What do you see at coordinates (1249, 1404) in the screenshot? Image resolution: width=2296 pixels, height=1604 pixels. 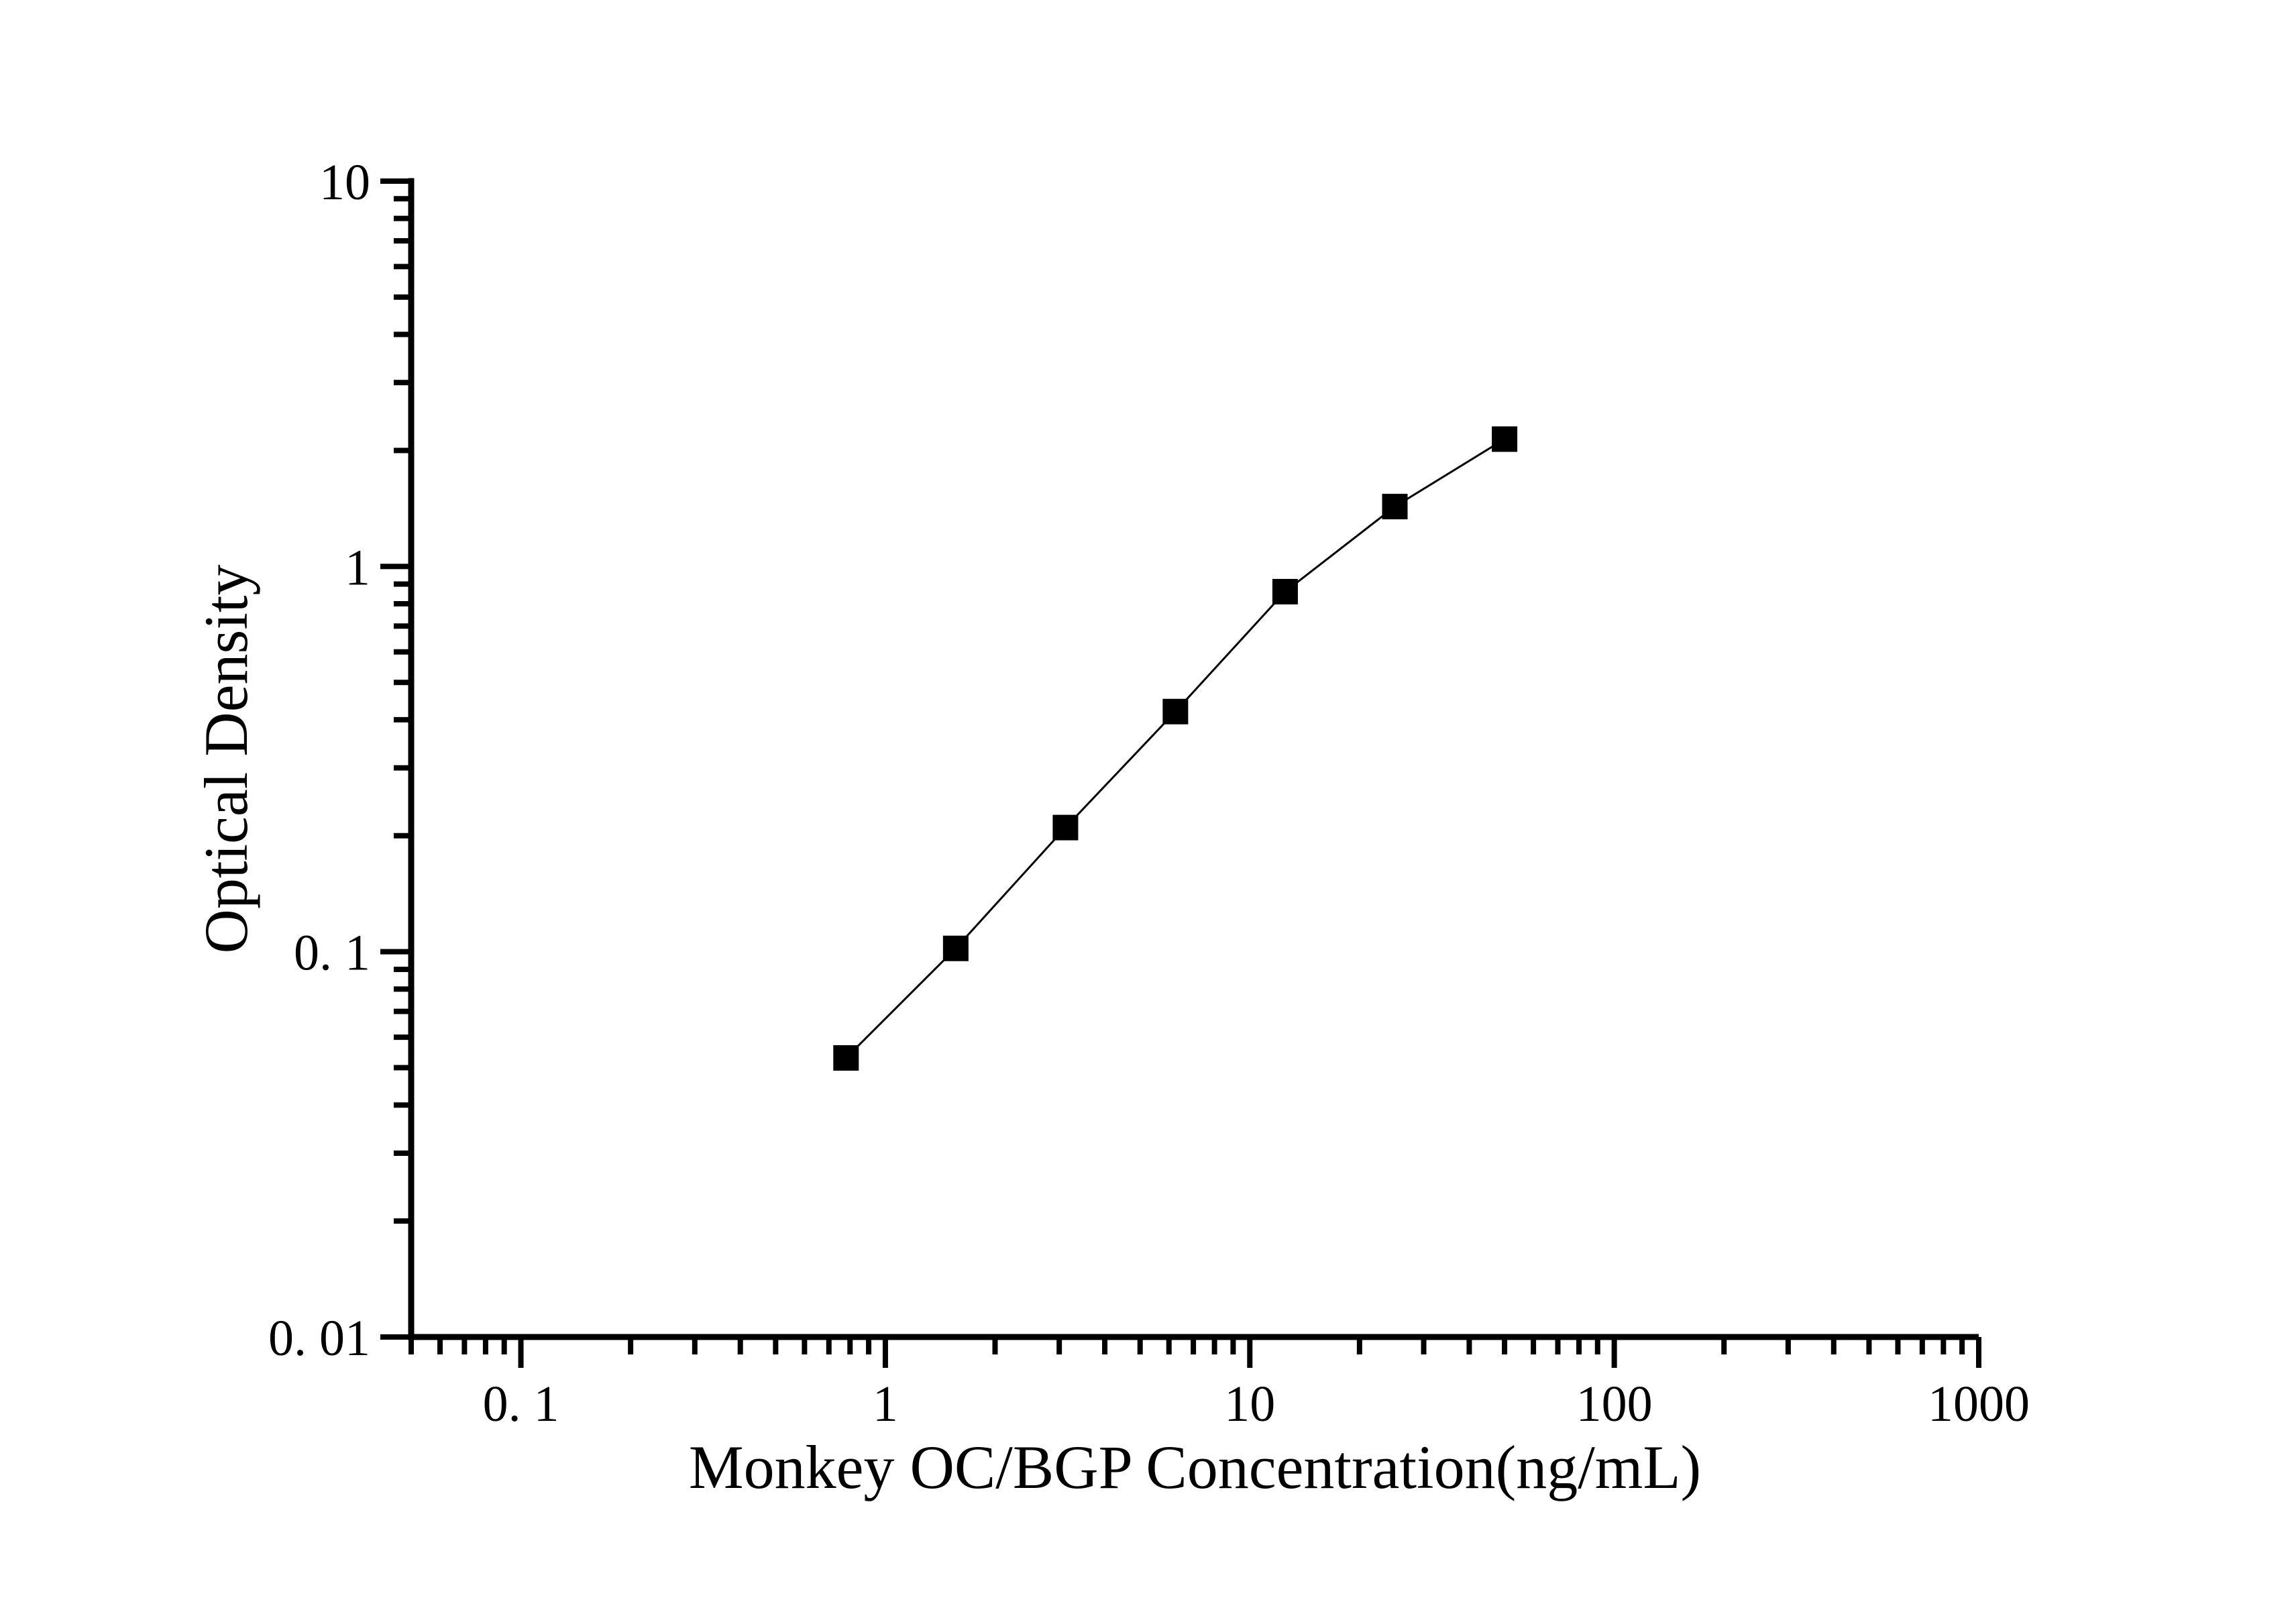 I see `x-tick-label: 10` at bounding box center [1249, 1404].